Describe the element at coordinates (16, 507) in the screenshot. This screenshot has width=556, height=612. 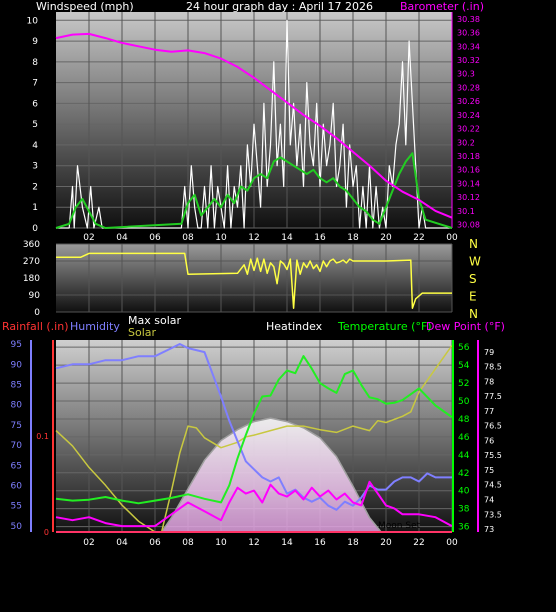
I see `humidity-tick-label: 55` at that location.